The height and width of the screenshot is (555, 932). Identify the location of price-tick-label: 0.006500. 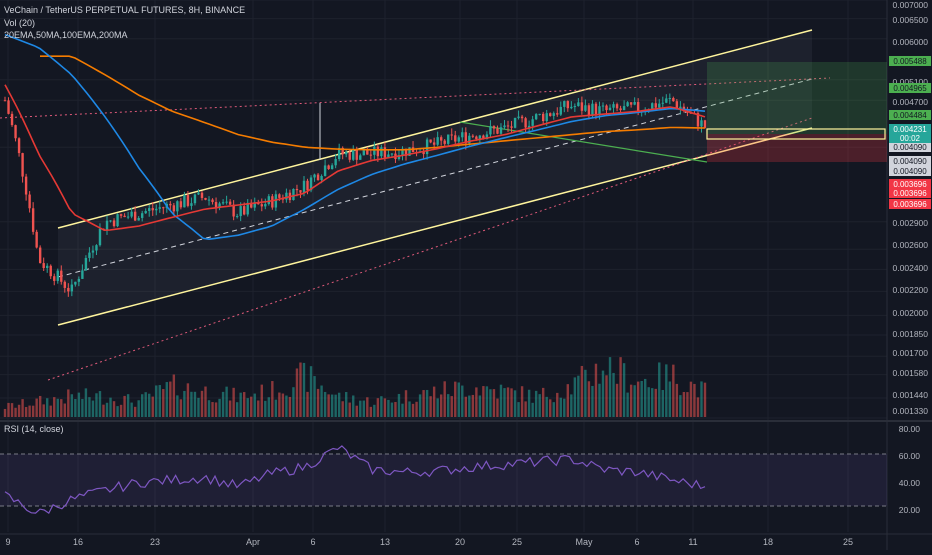
(911, 20).